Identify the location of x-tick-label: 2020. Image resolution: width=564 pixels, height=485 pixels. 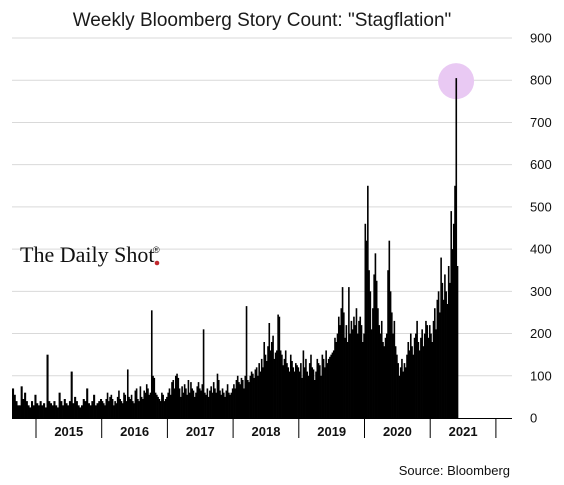
(397, 431).